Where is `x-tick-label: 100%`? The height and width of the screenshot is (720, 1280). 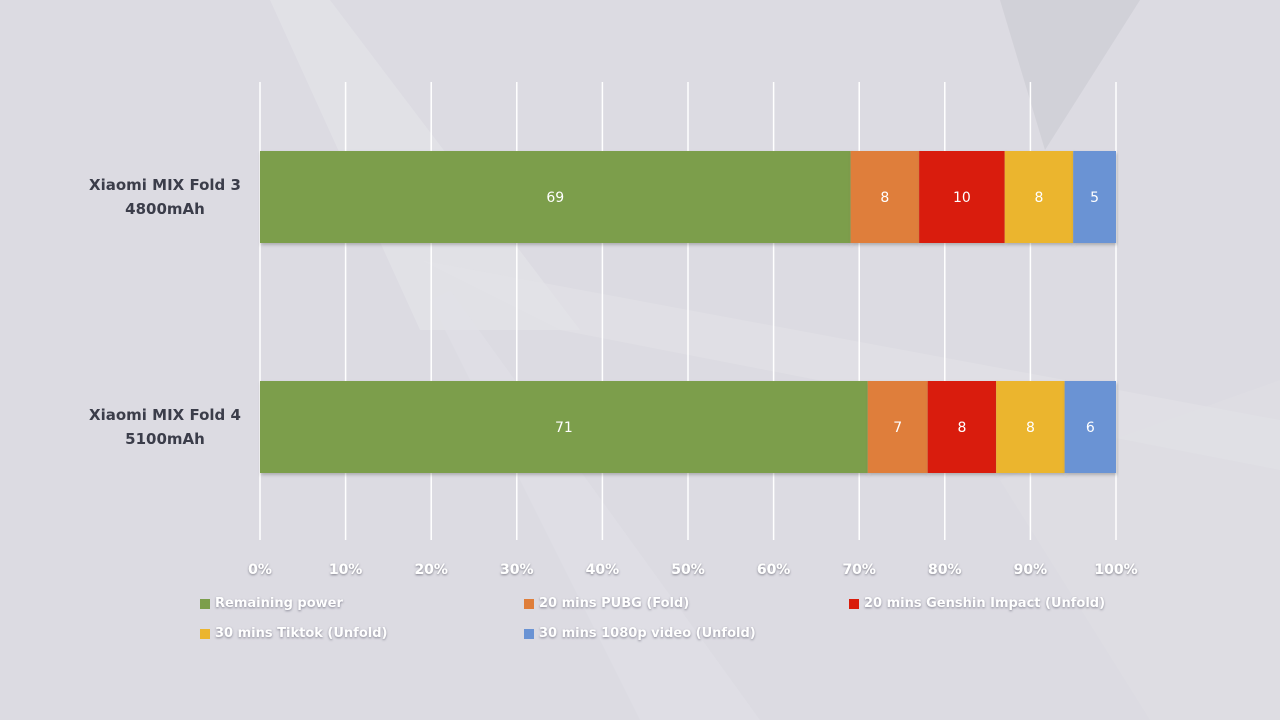 x-tick-label: 100% is located at coordinates (1115, 570).